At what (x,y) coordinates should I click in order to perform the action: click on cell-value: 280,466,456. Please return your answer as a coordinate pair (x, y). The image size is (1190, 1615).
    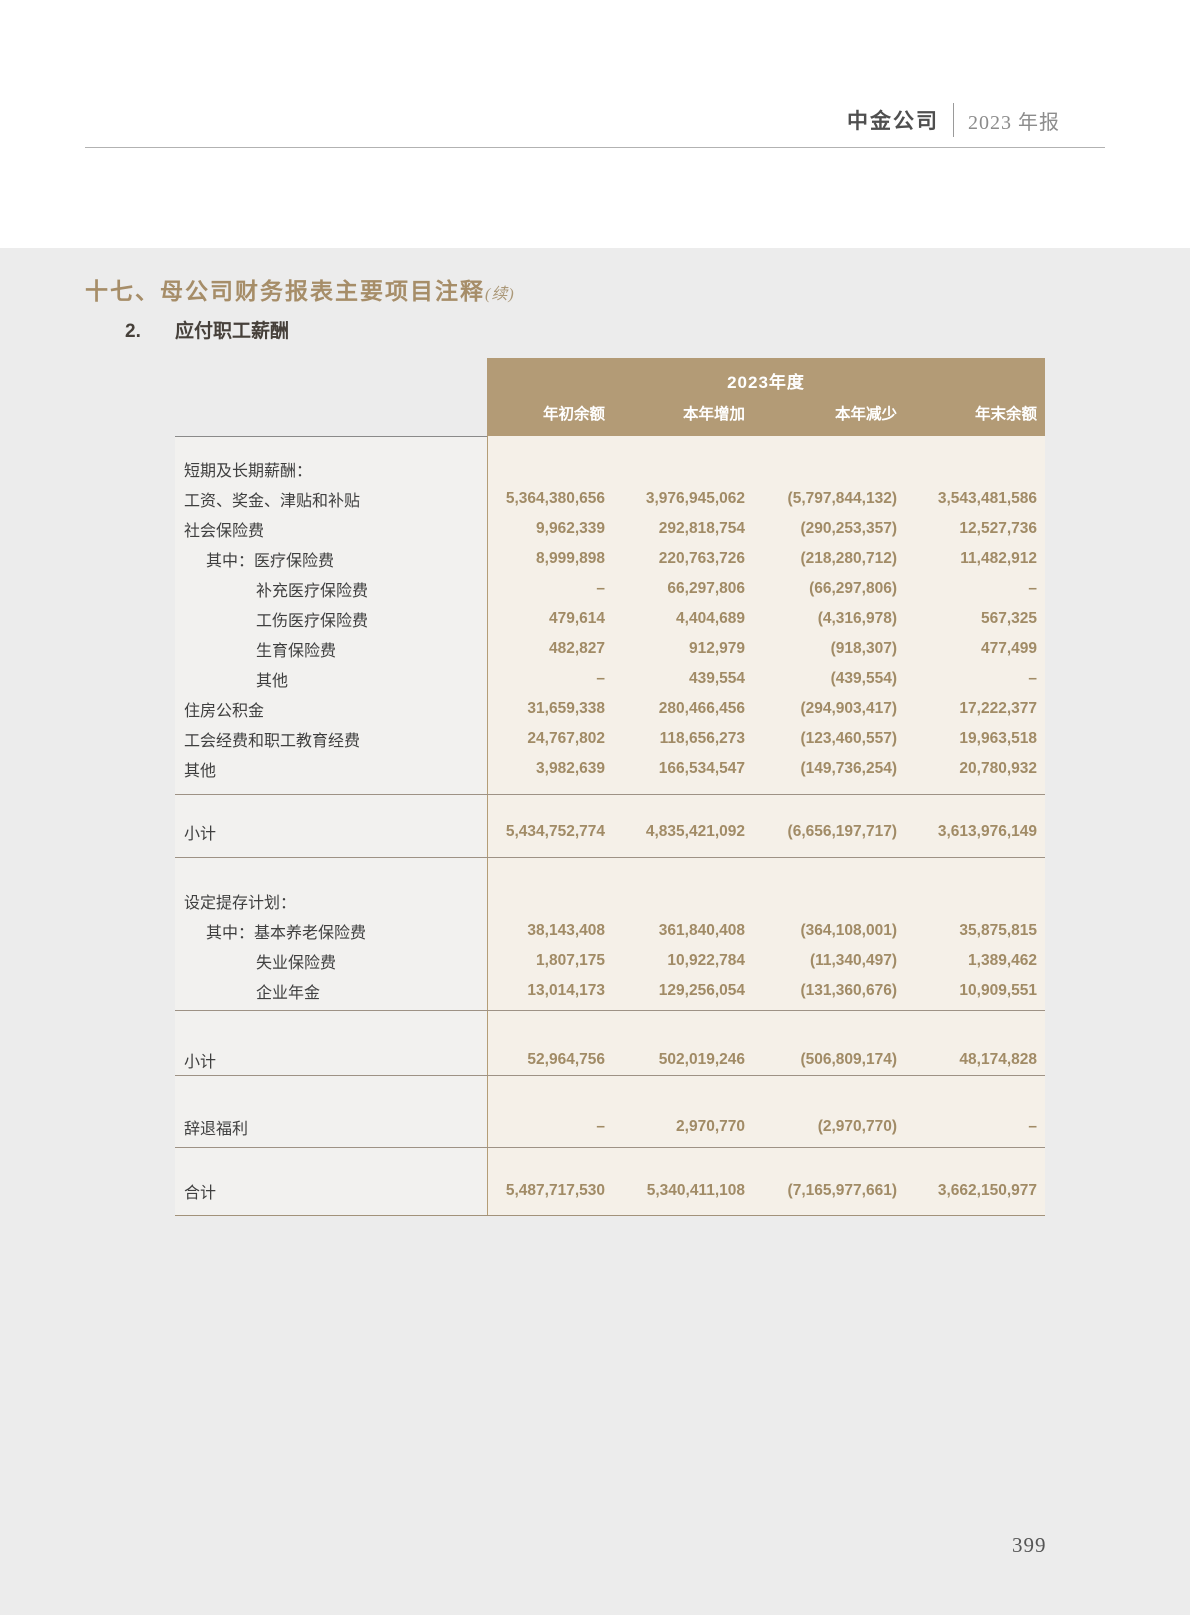
    Looking at the image, I should click on (701, 708).